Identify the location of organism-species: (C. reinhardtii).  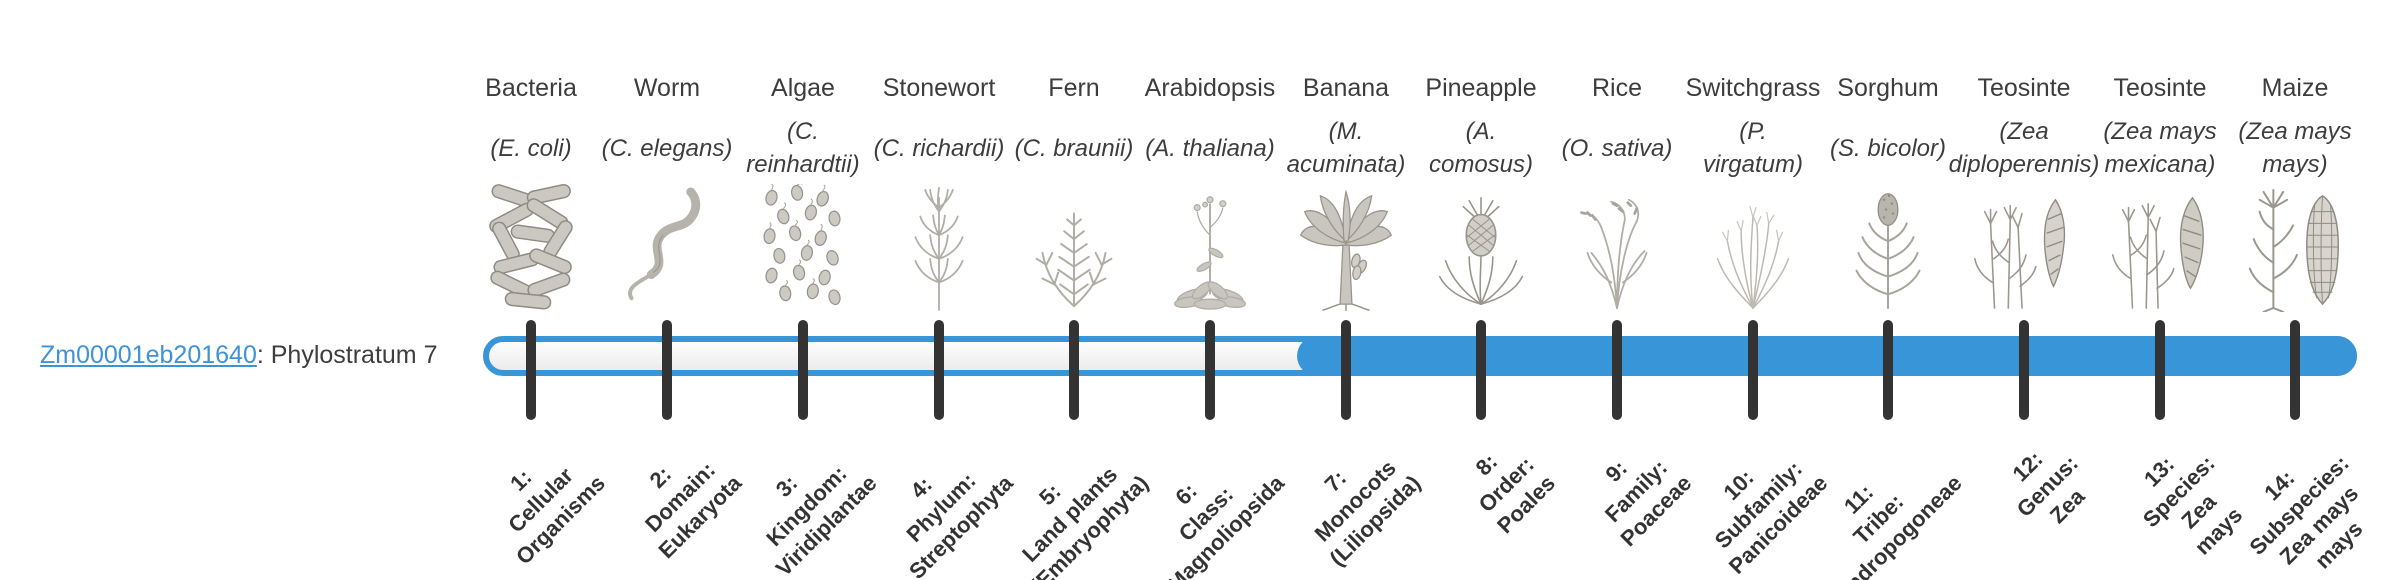
(803, 148).